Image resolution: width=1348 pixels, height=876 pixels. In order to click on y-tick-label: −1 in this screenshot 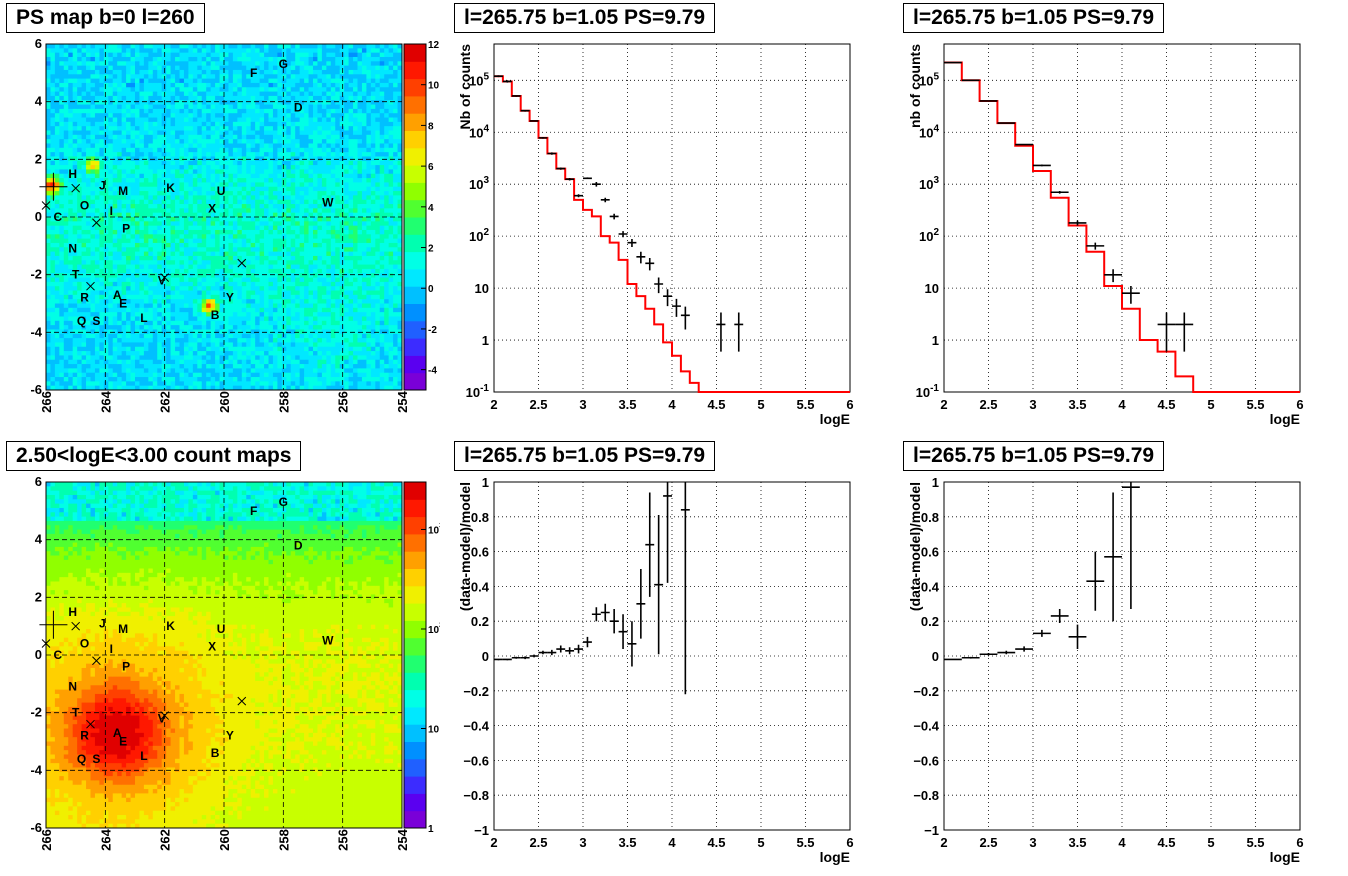, I will do `click(931, 830)`.